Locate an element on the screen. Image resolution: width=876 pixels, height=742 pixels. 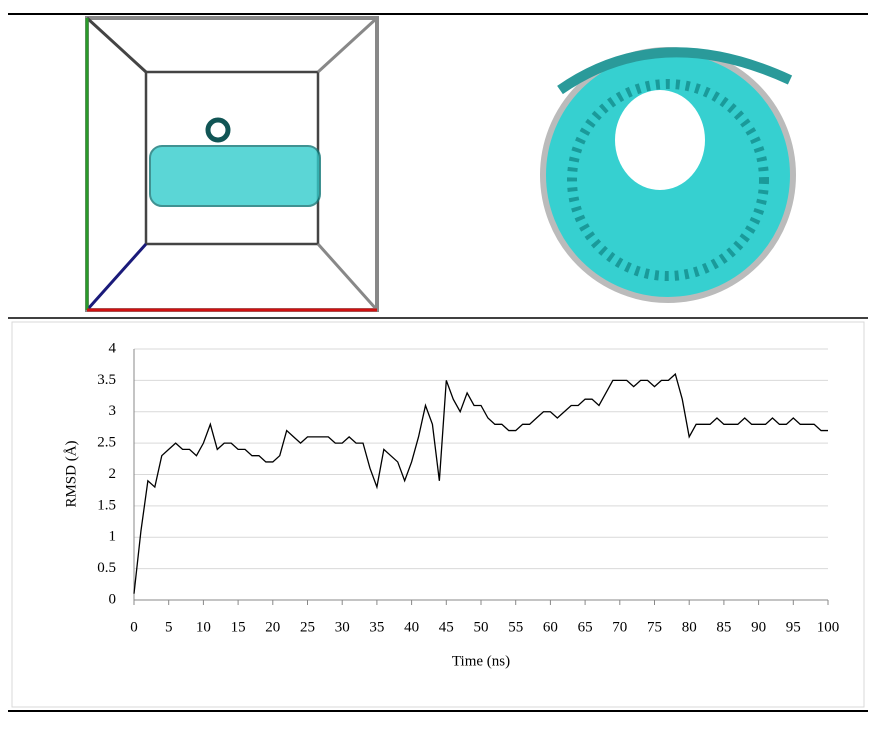
y-tick-label: 1.5 is located at coordinates (106, 505).